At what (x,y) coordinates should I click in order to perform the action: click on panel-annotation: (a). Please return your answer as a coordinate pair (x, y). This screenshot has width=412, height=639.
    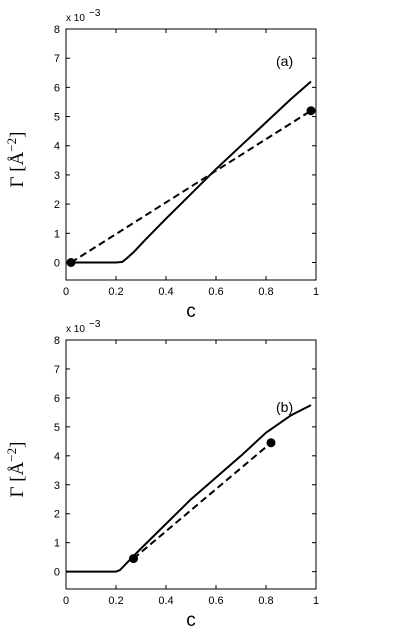
    Looking at the image, I should click on (284, 61).